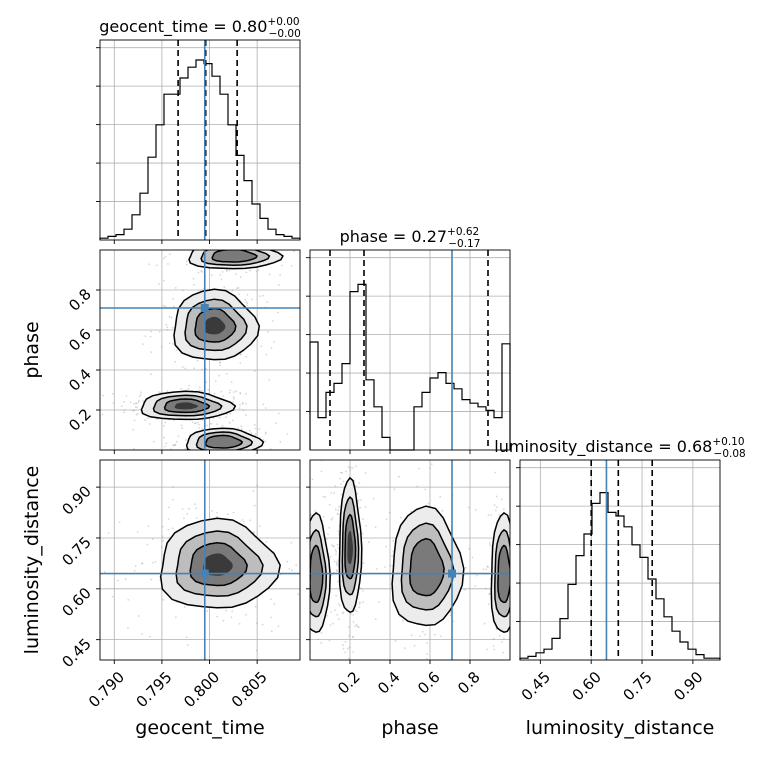  I want to click on hist-luminosity_distance-steps, so click(620, 576).